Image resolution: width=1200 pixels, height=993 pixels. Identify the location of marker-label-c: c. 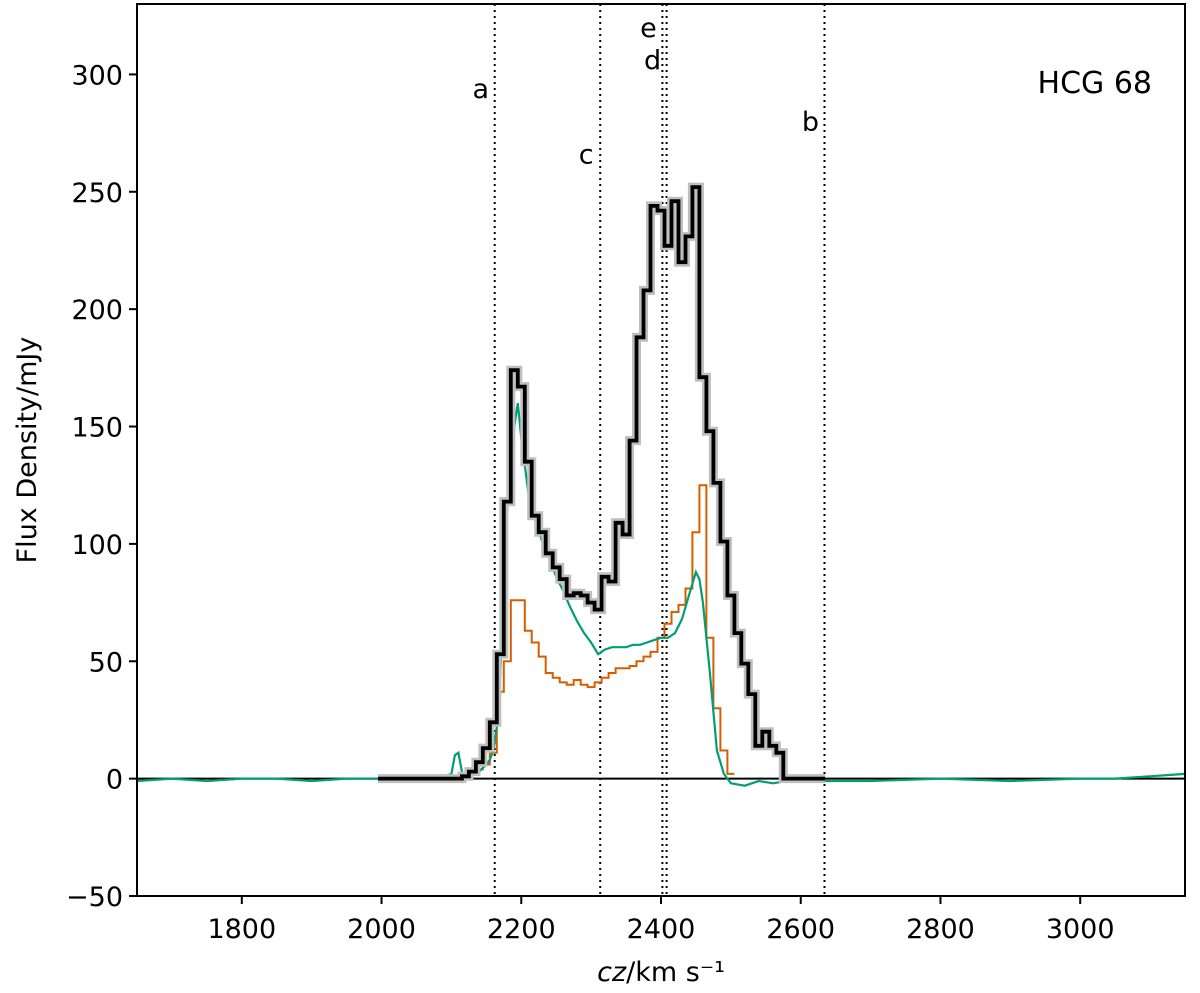
(586, 155).